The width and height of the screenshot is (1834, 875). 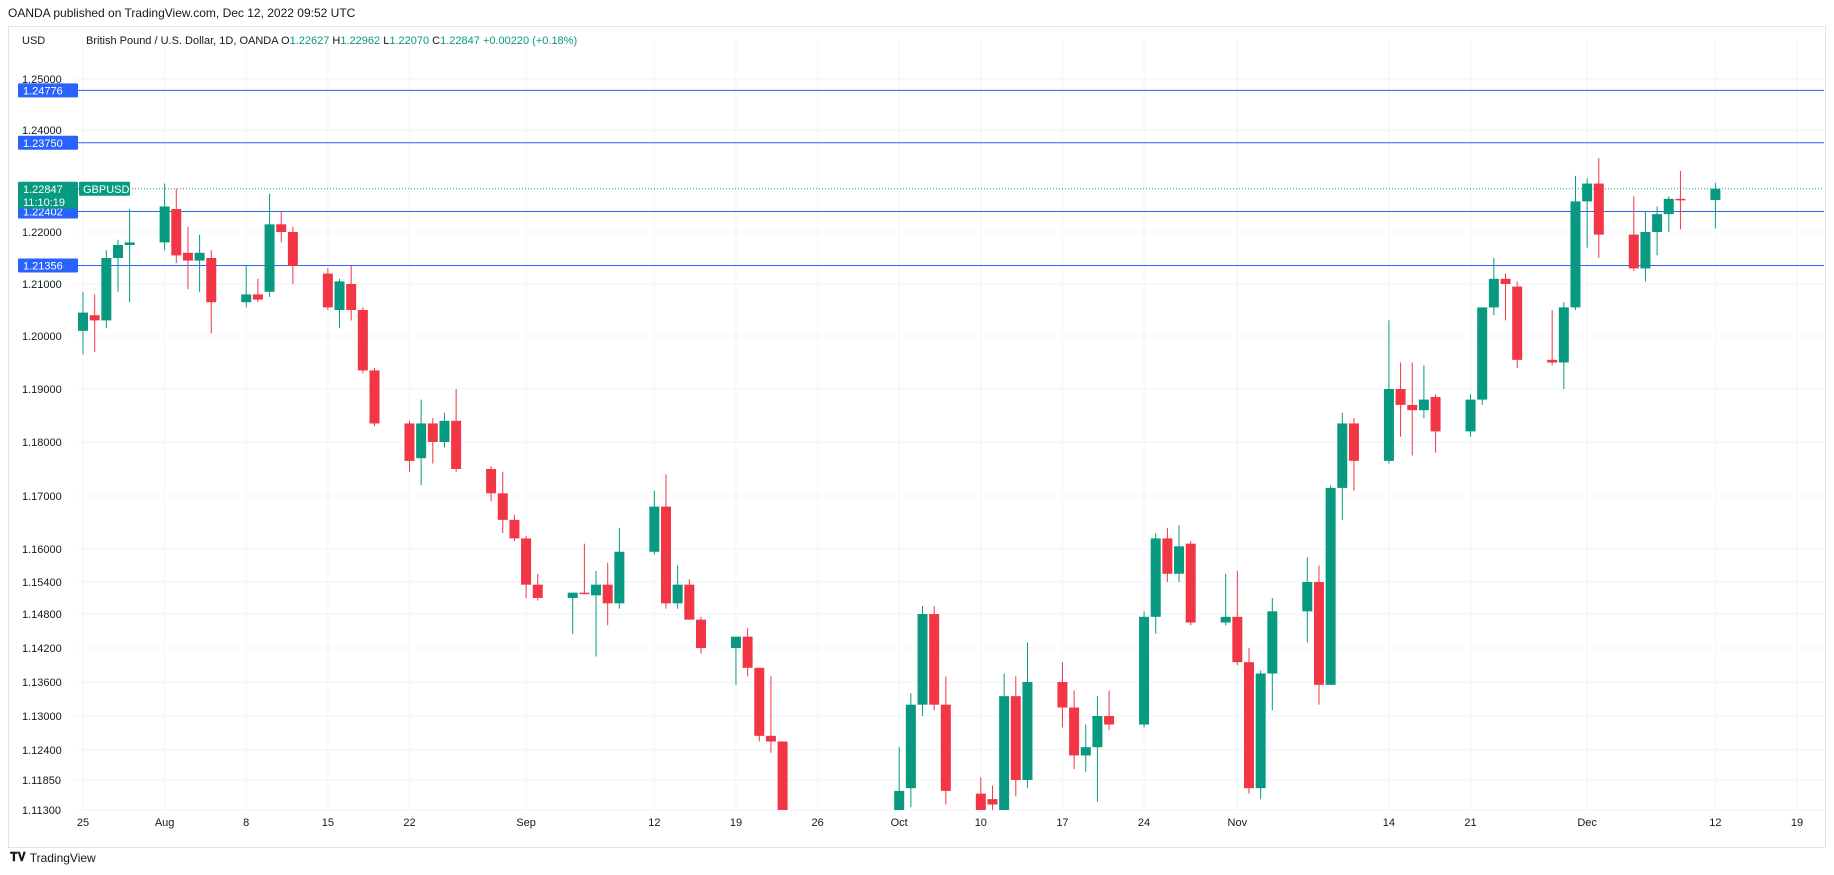 What do you see at coordinates (42, 131) in the screenshot?
I see `price-tick-label: 1.24000` at bounding box center [42, 131].